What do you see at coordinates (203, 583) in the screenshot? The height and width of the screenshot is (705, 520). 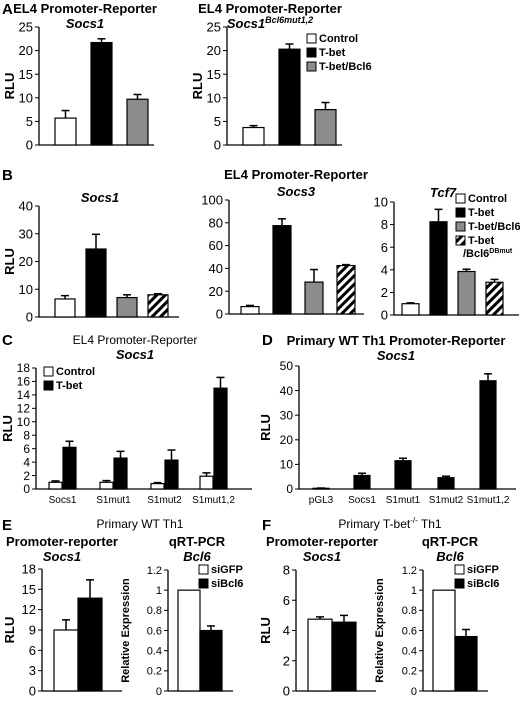 I see `legend-e-swatch-sibcl6` at bounding box center [203, 583].